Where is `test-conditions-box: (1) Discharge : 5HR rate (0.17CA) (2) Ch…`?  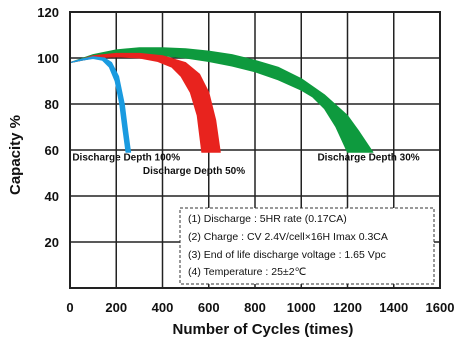 test-conditions-box: (1) Discharge : 5HR rate (0.17CA) (2) Ch… is located at coordinates (307, 246).